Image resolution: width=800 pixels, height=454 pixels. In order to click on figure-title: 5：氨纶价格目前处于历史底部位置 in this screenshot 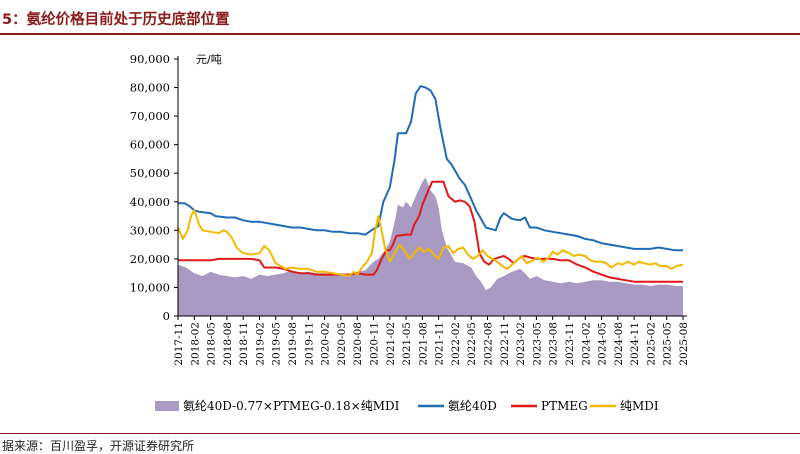, I will do `click(116, 20)`.